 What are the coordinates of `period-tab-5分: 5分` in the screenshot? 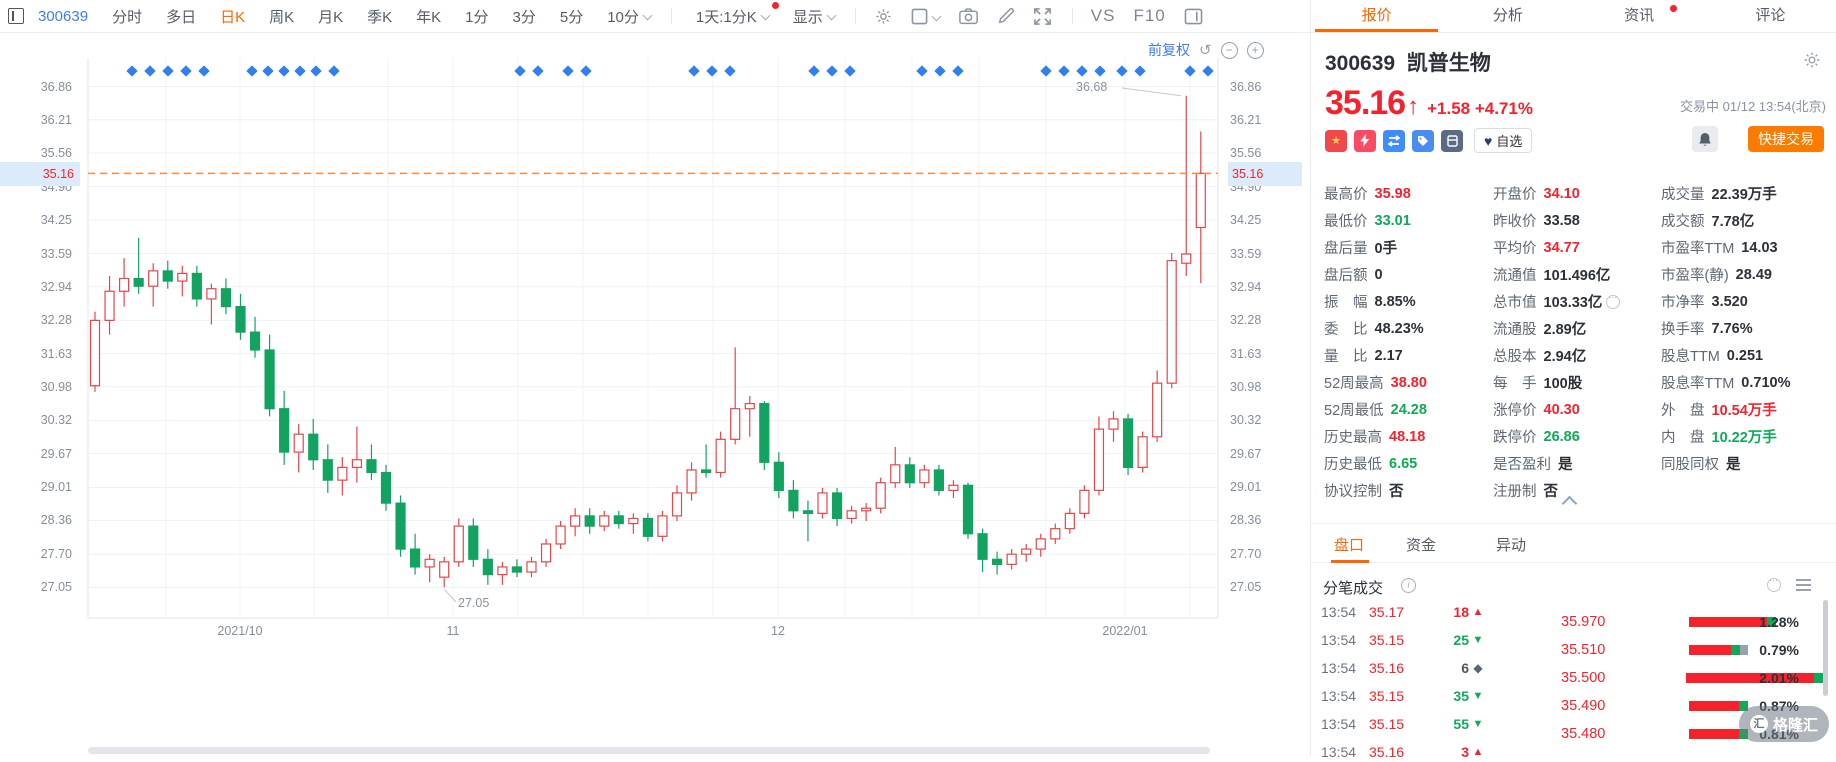 It's located at (571, 16).